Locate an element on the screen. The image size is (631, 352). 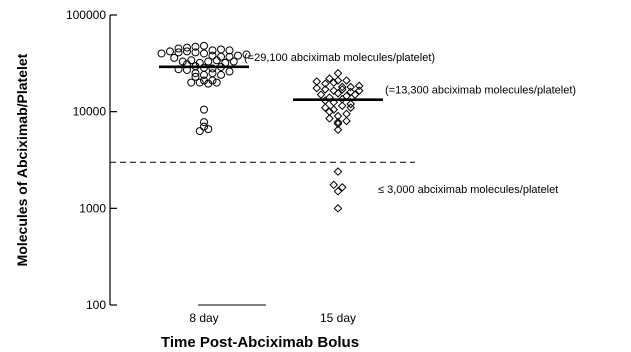
x-tick-label: 15 day is located at coordinates (338, 318).